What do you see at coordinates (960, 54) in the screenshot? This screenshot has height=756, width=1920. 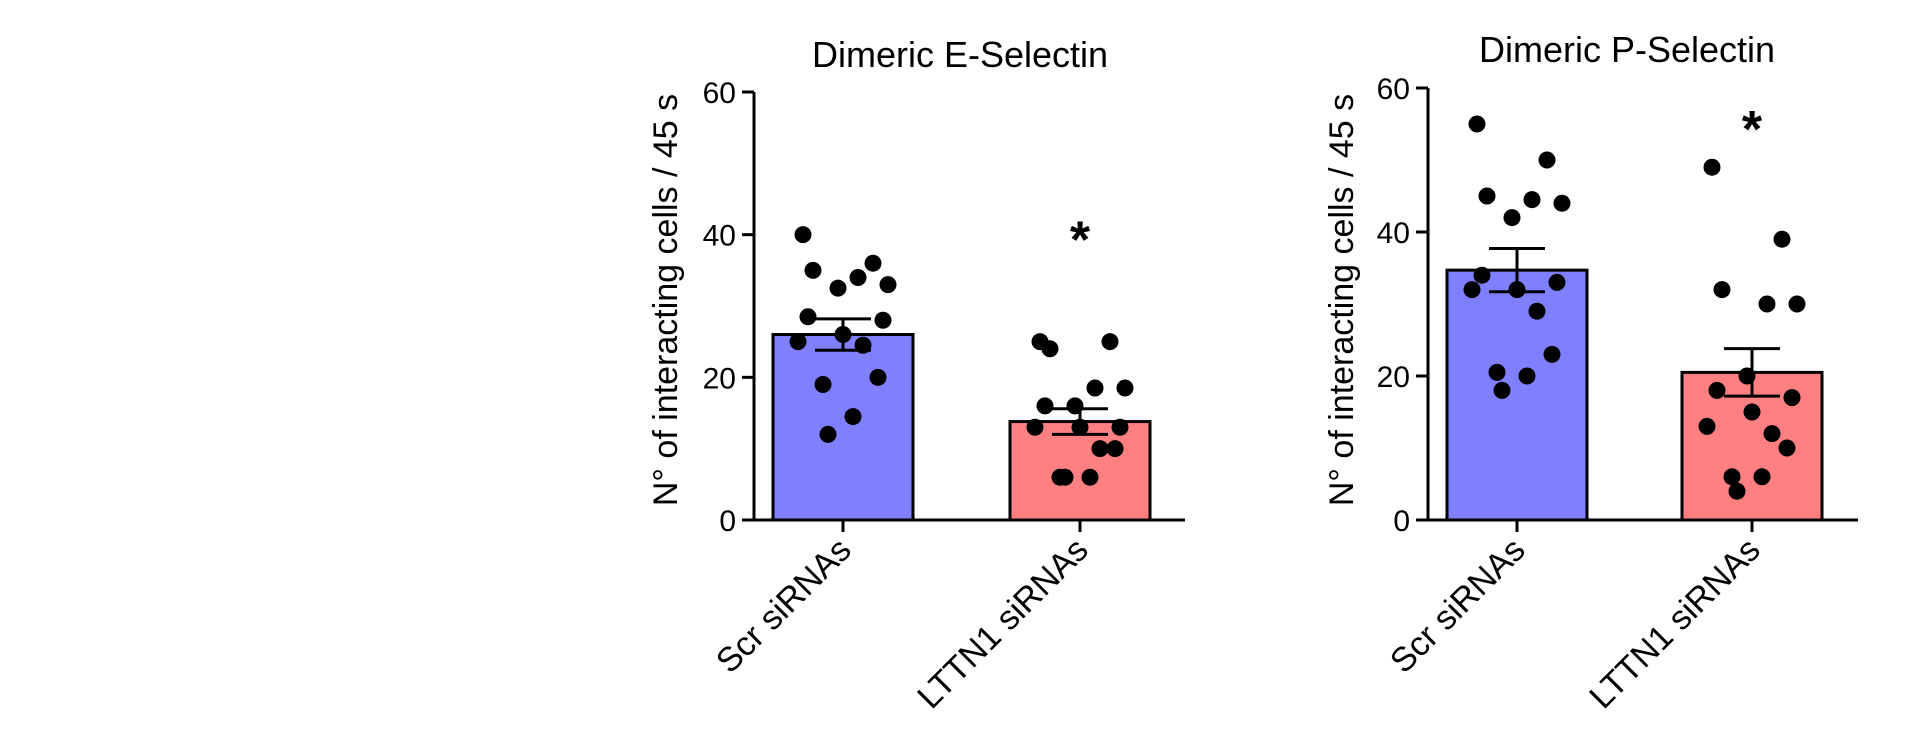 I see `chart-title: Dimeric E-Selectin` at bounding box center [960, 54].